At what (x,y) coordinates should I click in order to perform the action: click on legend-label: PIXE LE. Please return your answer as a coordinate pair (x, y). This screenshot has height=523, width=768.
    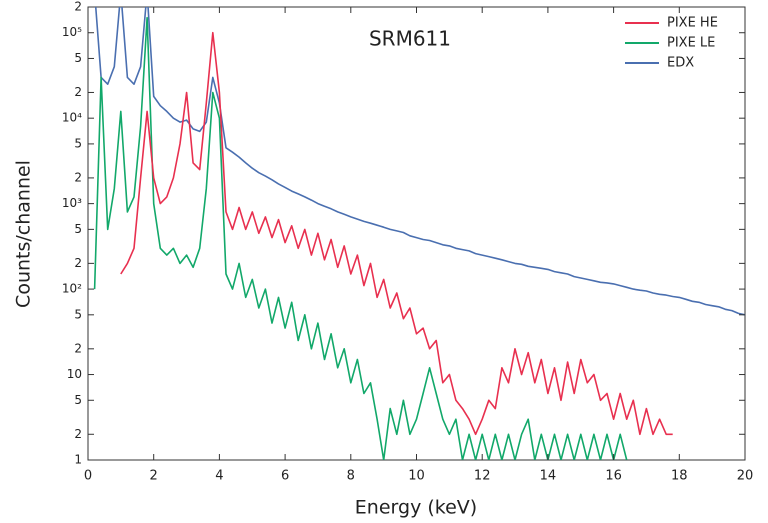
    Looking at the image, I should click on (691, 43).